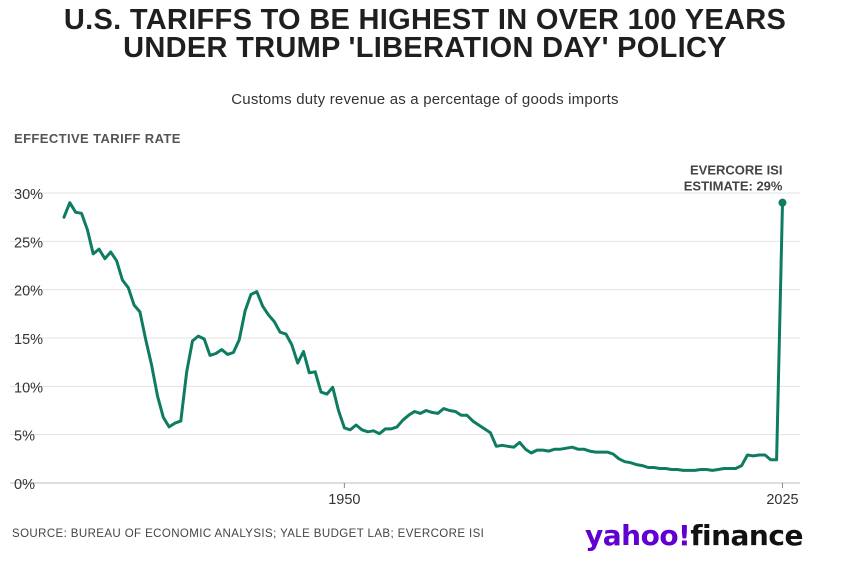  Describe the element at coordinates (28, 195) in the screenshot. I see `y-tick-label: 30%` at that location.